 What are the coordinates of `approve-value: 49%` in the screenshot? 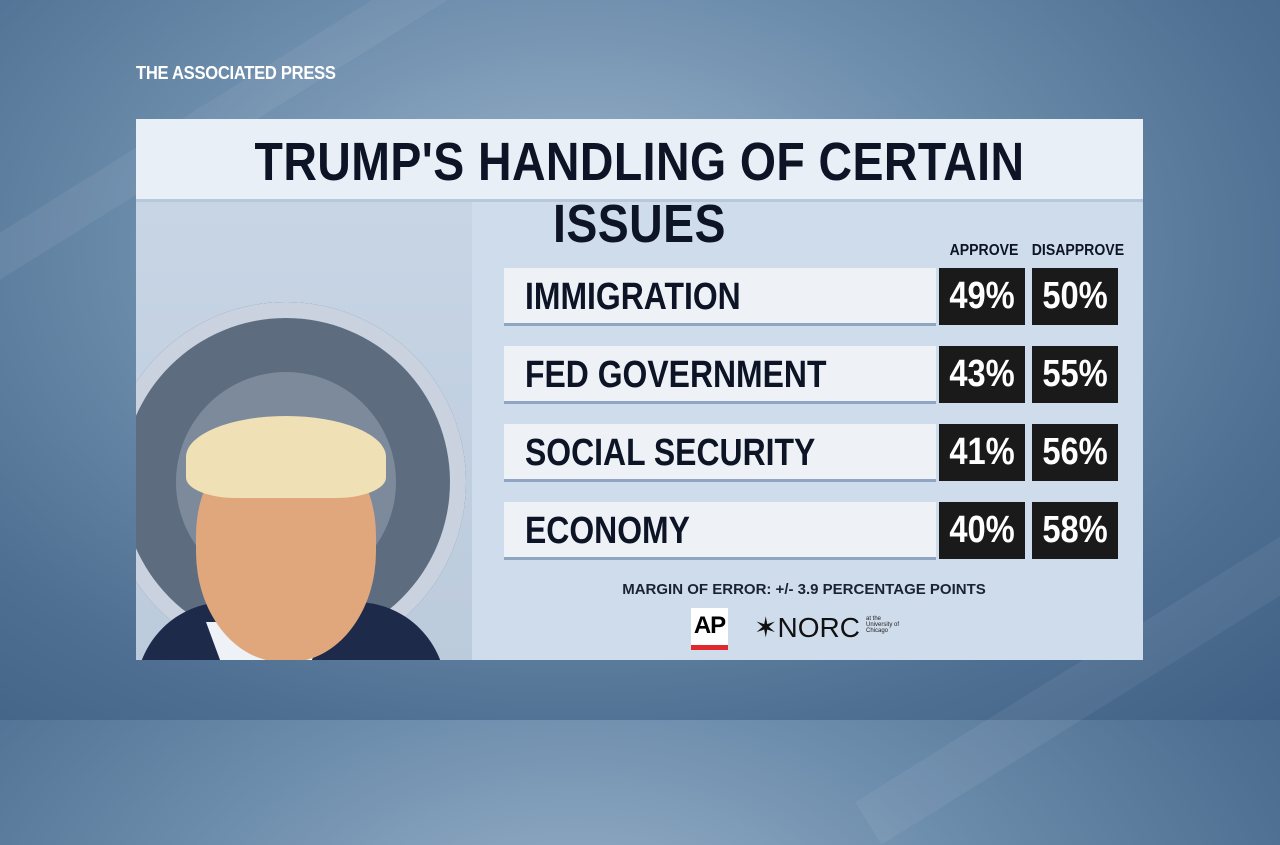 It's located at (982, 296).